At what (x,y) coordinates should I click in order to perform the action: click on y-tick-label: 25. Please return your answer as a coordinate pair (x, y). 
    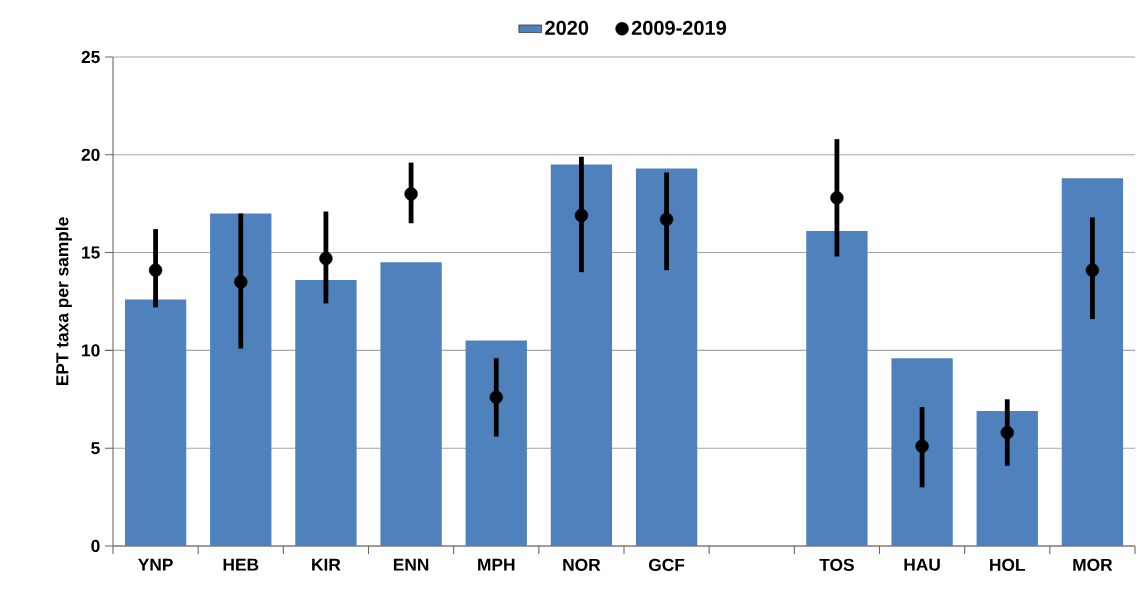
    Looking at the image, I should click on (90, 57).